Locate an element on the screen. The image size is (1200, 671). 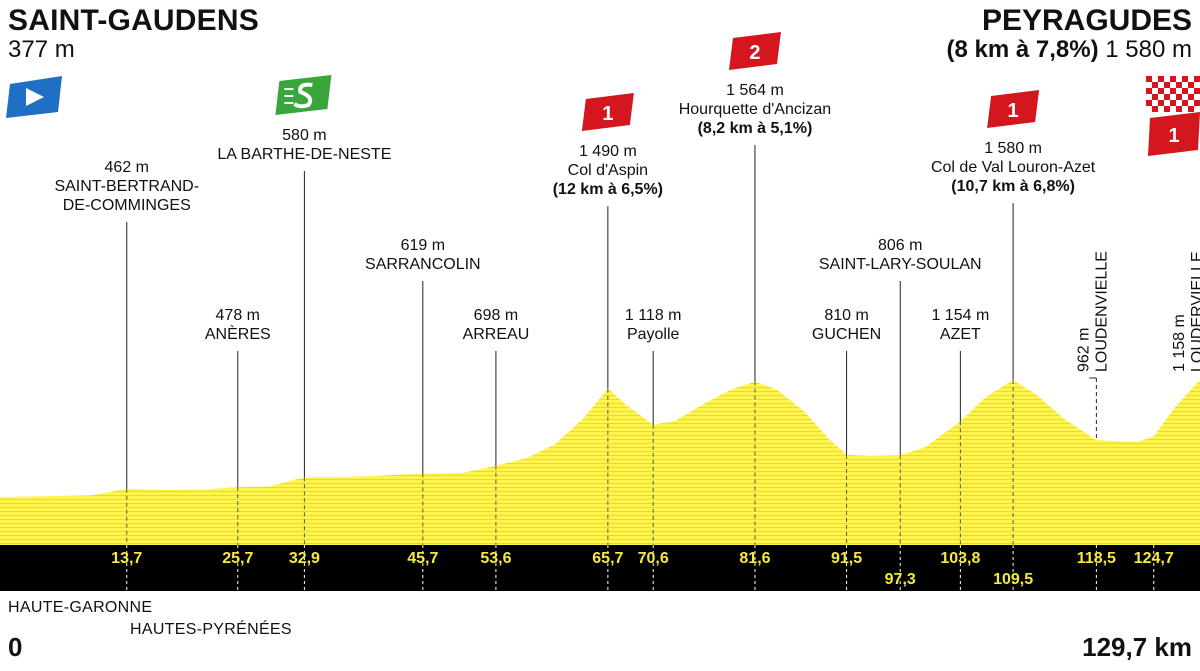
point-name-label: SARRANCOLIN is located at coordinates (423, 264).